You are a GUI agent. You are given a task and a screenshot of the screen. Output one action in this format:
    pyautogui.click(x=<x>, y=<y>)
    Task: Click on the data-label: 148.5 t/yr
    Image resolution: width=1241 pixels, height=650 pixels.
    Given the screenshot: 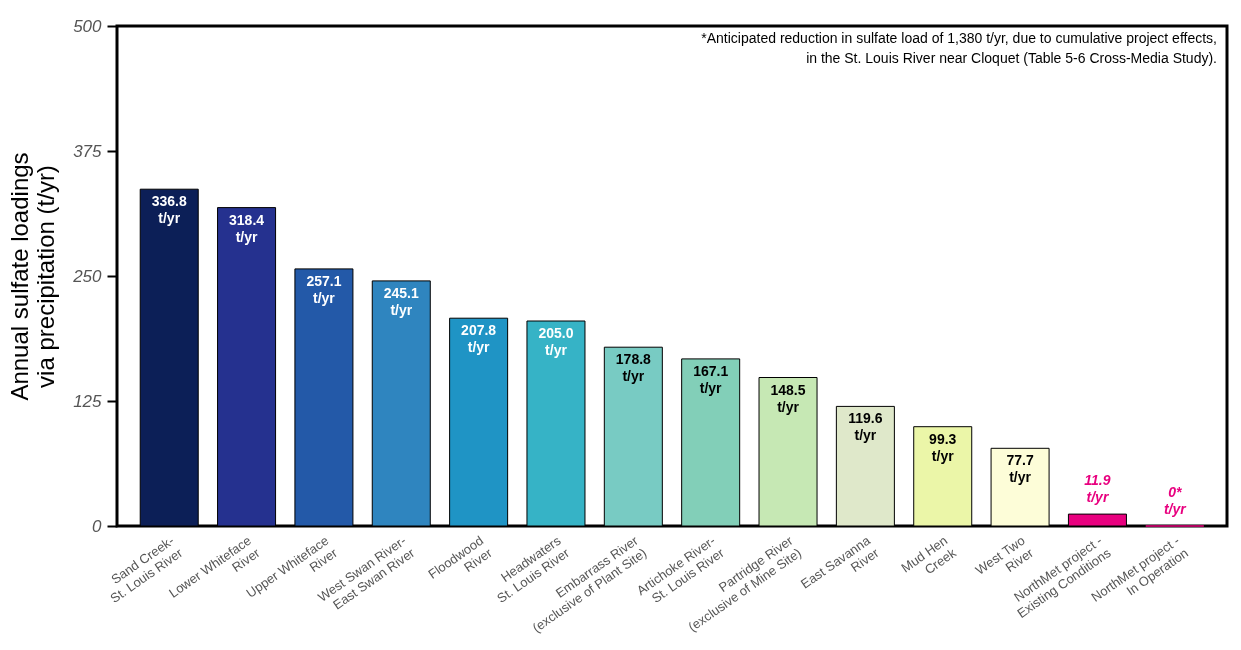 What is the action you would take?
    pyautogui.click(x=788, y=398)
    